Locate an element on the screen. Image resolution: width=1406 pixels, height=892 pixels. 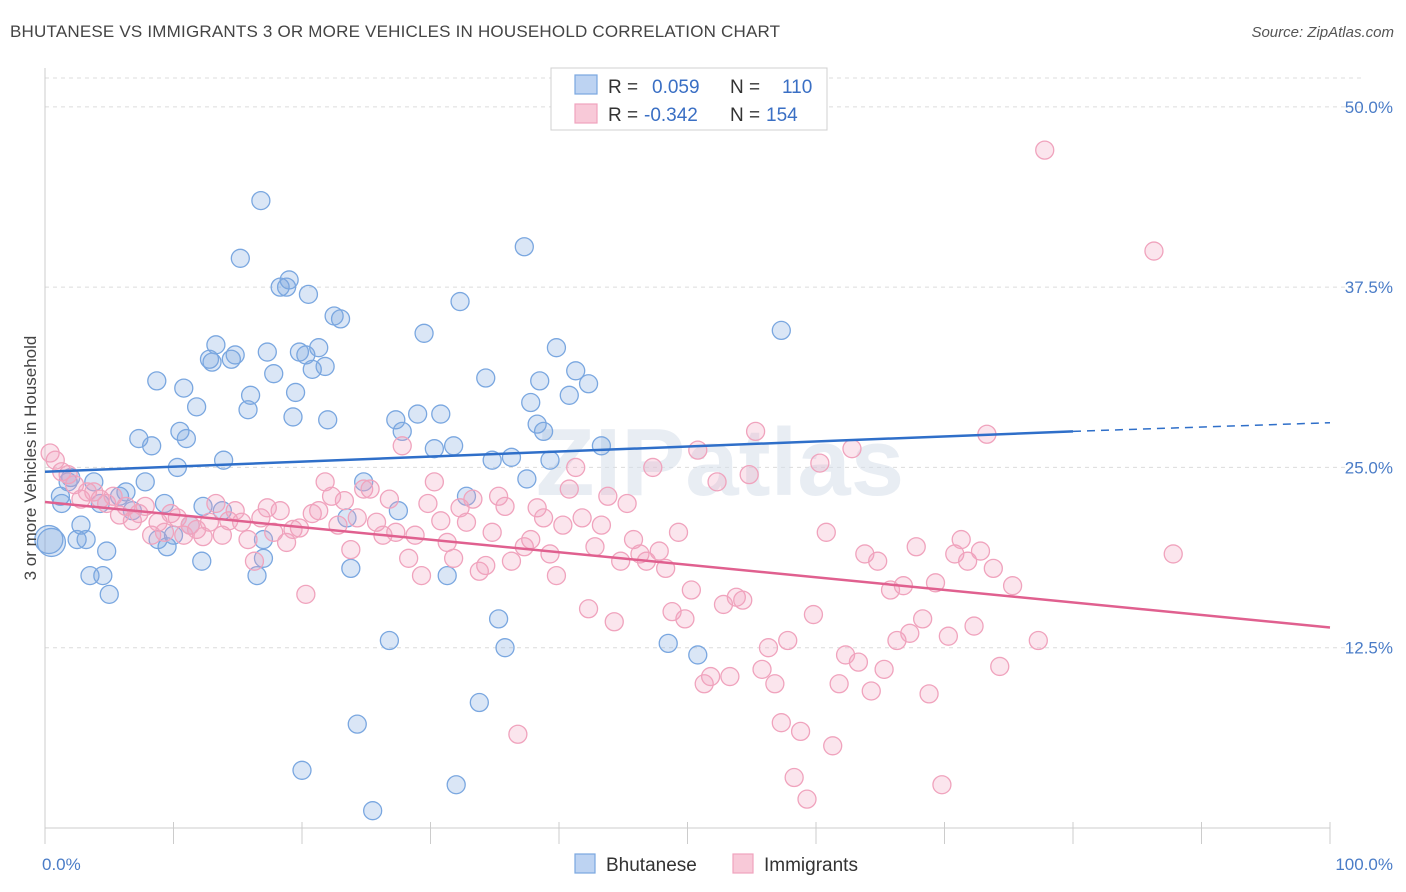
x-tick-label-max: 100.0% is located at coordinates (1364, 864).